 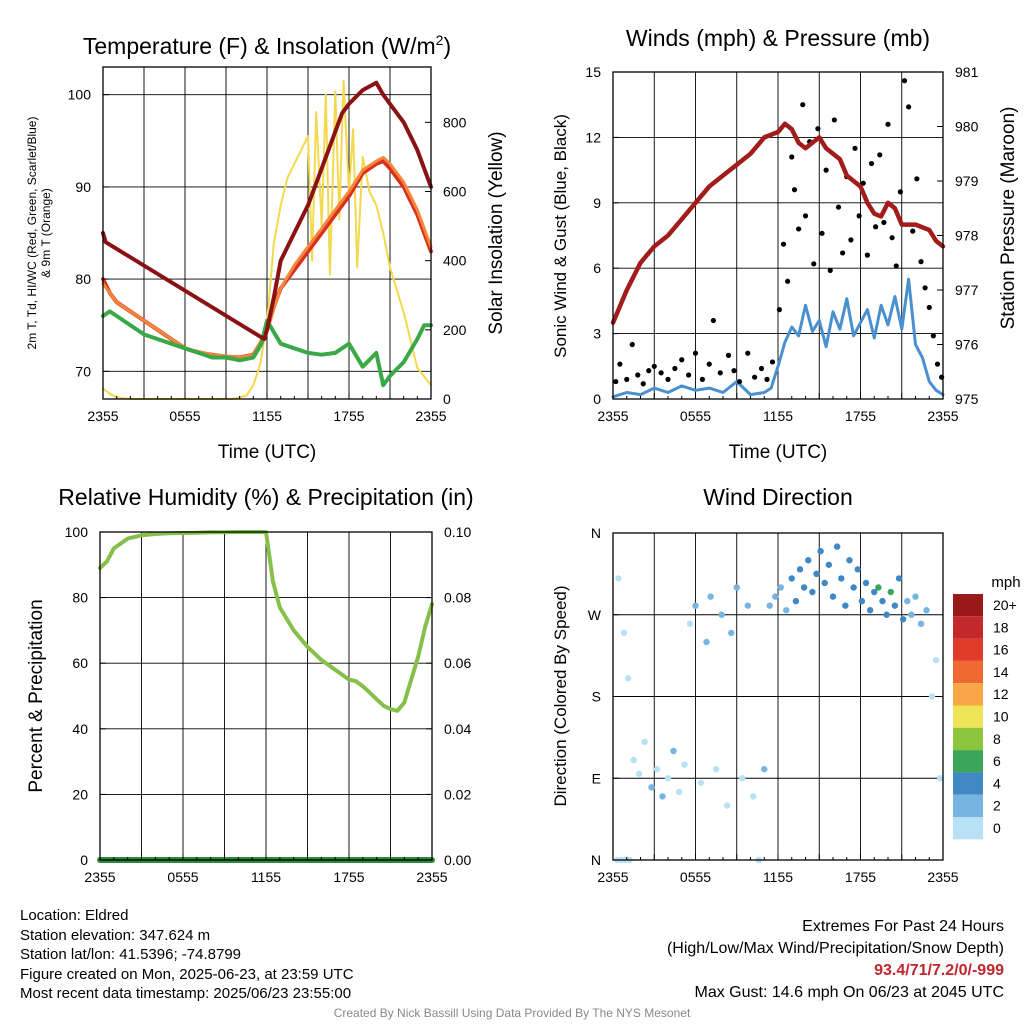 I want to click on y2-tick-label-0-08: 0.08, so click(x=457, y=598).